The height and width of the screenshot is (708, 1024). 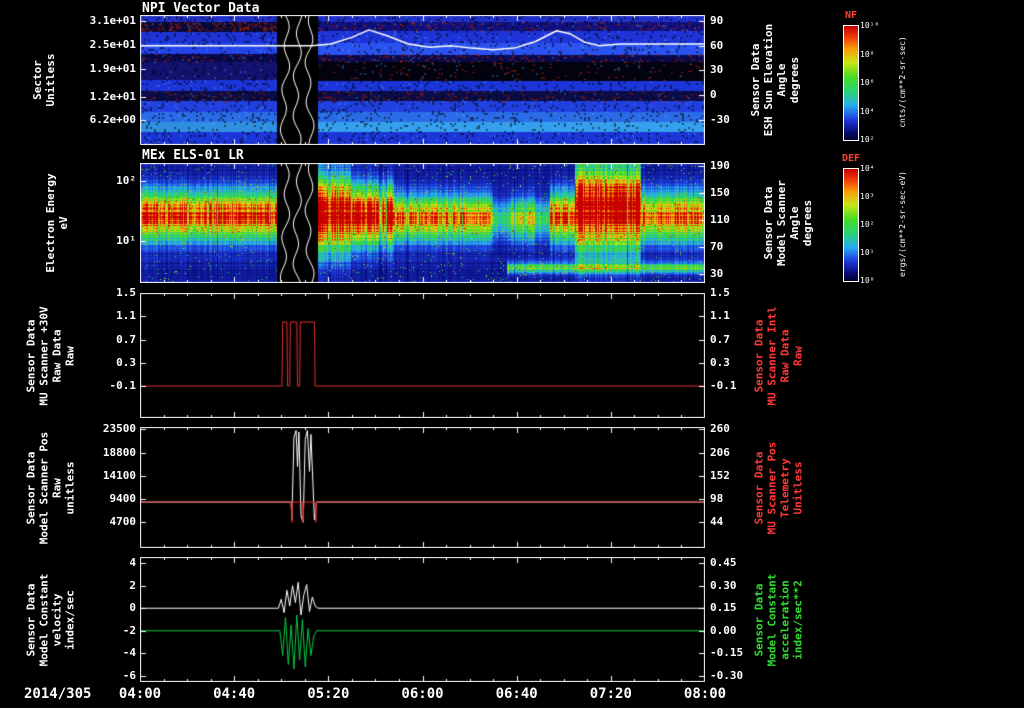 What do you see at coordinates (717, 498) in the screenshot?
I see `panel4-right-tick-label: 98` at bounding box center [717, 498].